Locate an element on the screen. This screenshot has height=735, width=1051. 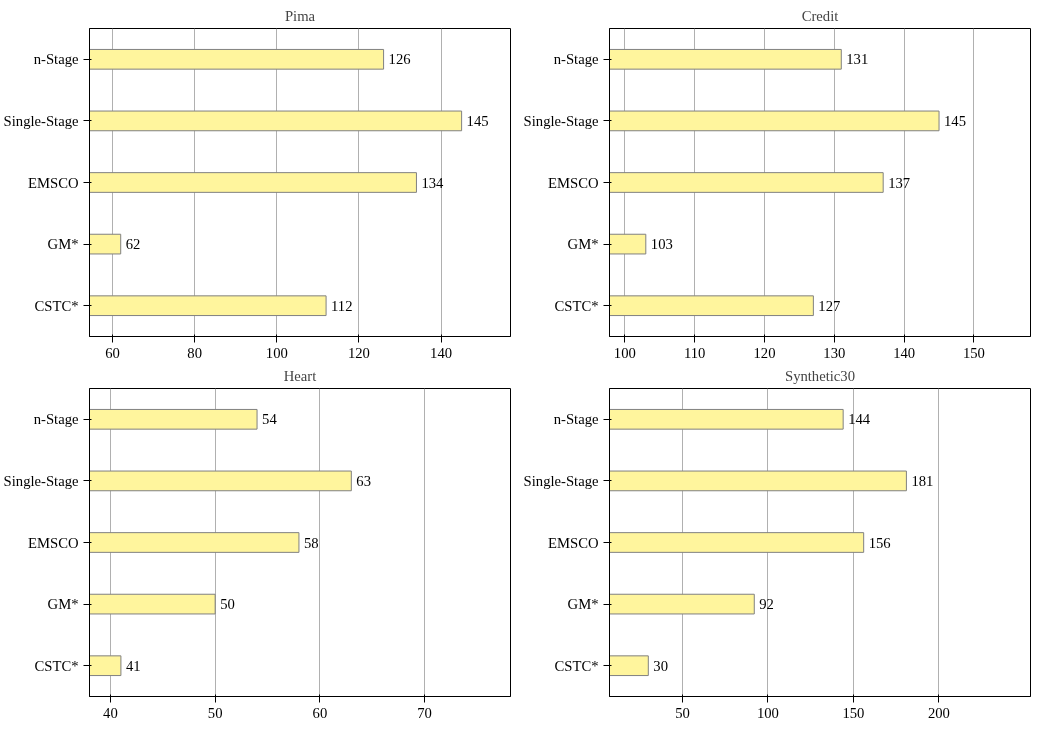
data-label: 137 is located at coordinates (899, 182).